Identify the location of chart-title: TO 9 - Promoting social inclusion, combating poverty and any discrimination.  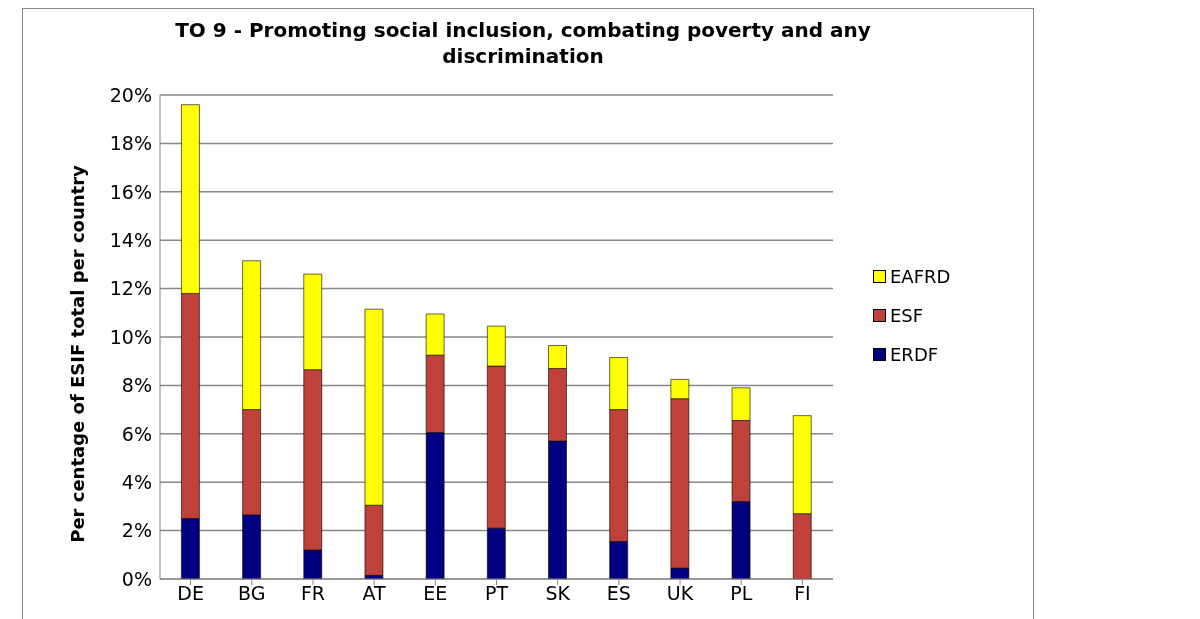
(523, 43).